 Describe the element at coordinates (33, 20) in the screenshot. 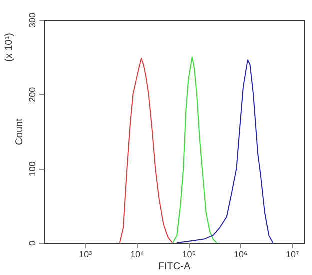

I see `y-tick-label: 300` at that location.